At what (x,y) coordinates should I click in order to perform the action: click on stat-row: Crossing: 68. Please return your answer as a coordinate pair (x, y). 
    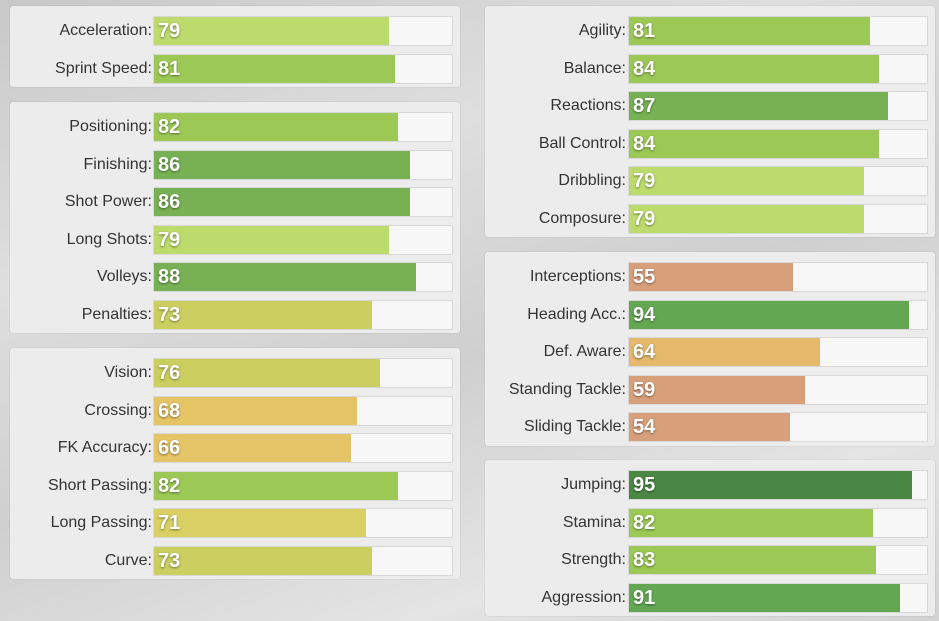
    Looking at the image, I should click on (235, 410).